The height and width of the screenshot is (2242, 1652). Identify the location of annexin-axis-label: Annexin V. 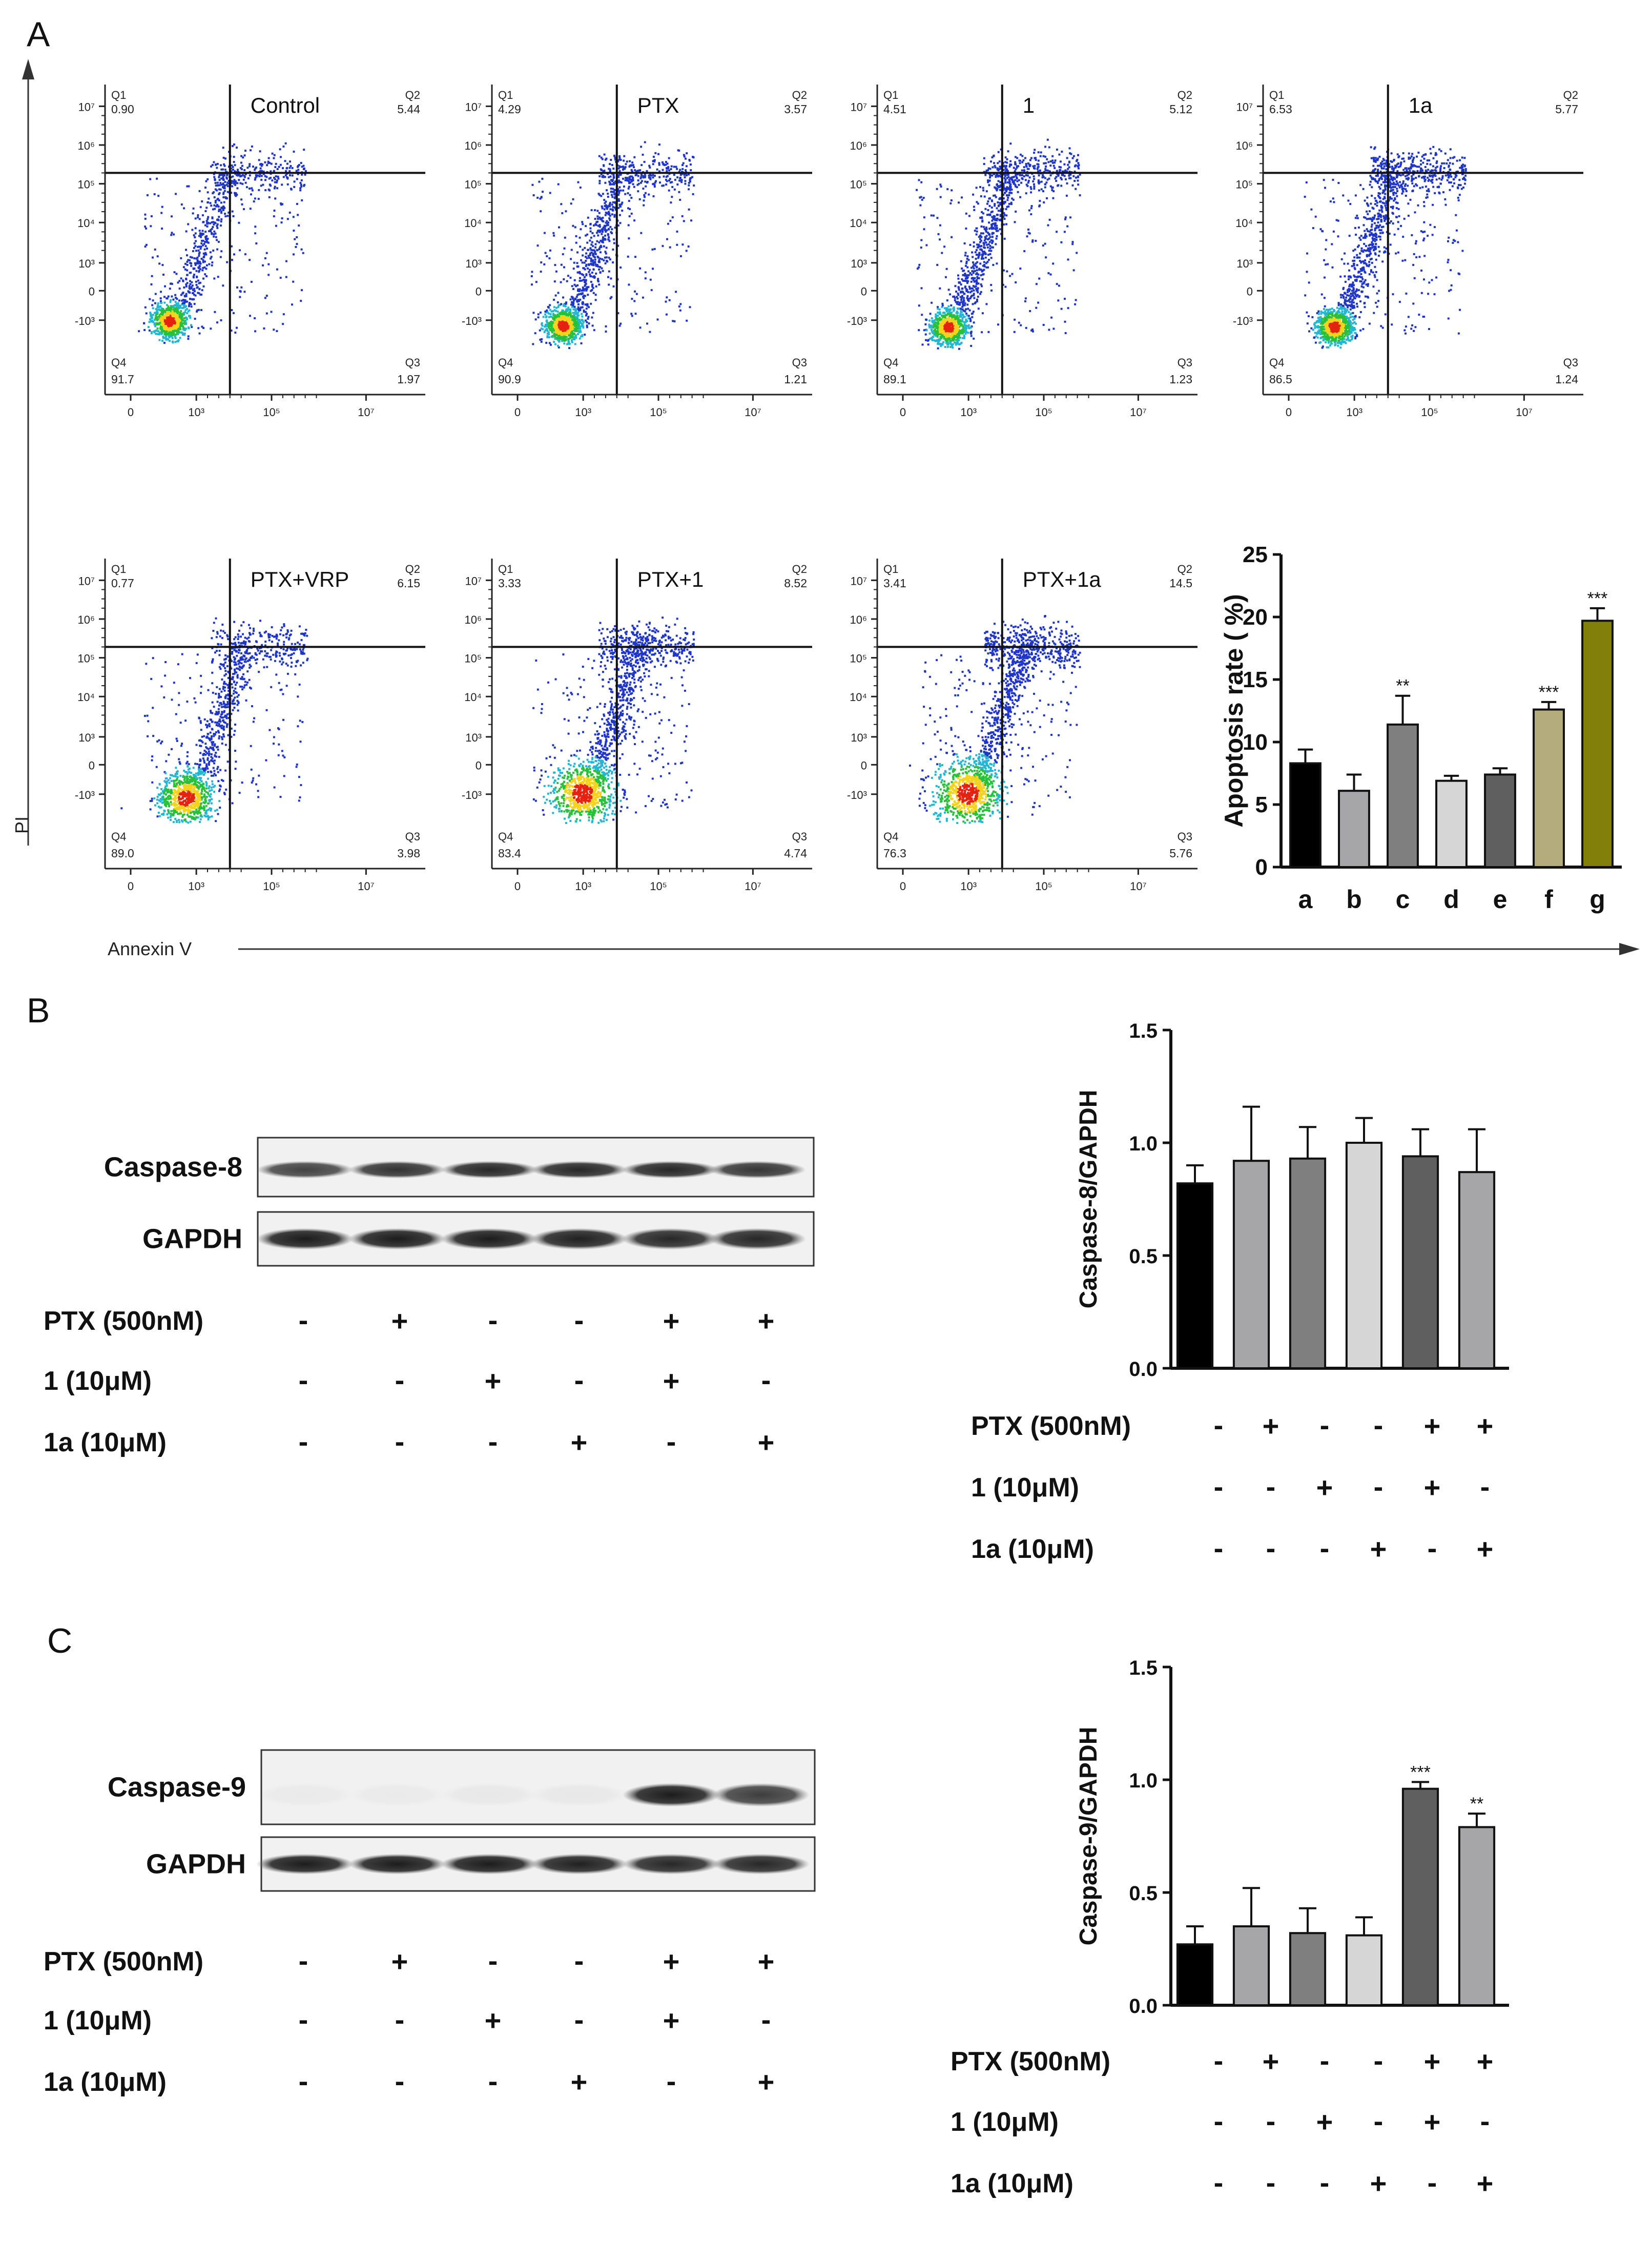
(150, 948).